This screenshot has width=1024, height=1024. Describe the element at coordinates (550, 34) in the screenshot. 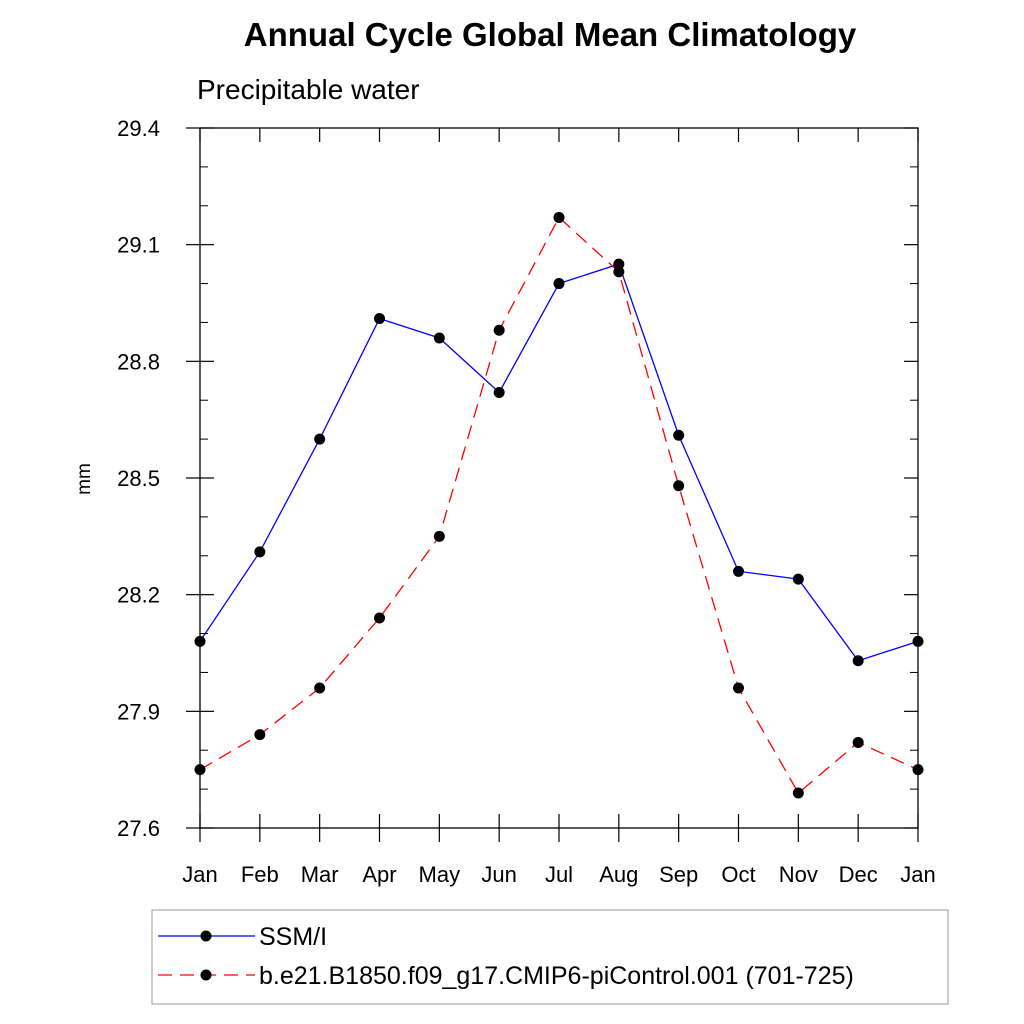

I see `chart-title: Annual Cycle Global Mean Climatology` at that location.